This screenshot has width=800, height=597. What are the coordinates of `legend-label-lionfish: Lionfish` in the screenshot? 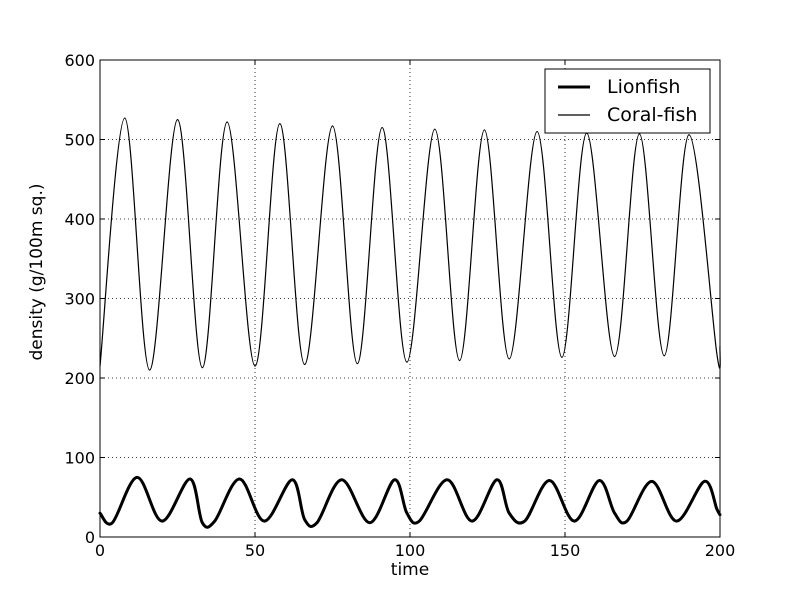 It's located at (643, 87).